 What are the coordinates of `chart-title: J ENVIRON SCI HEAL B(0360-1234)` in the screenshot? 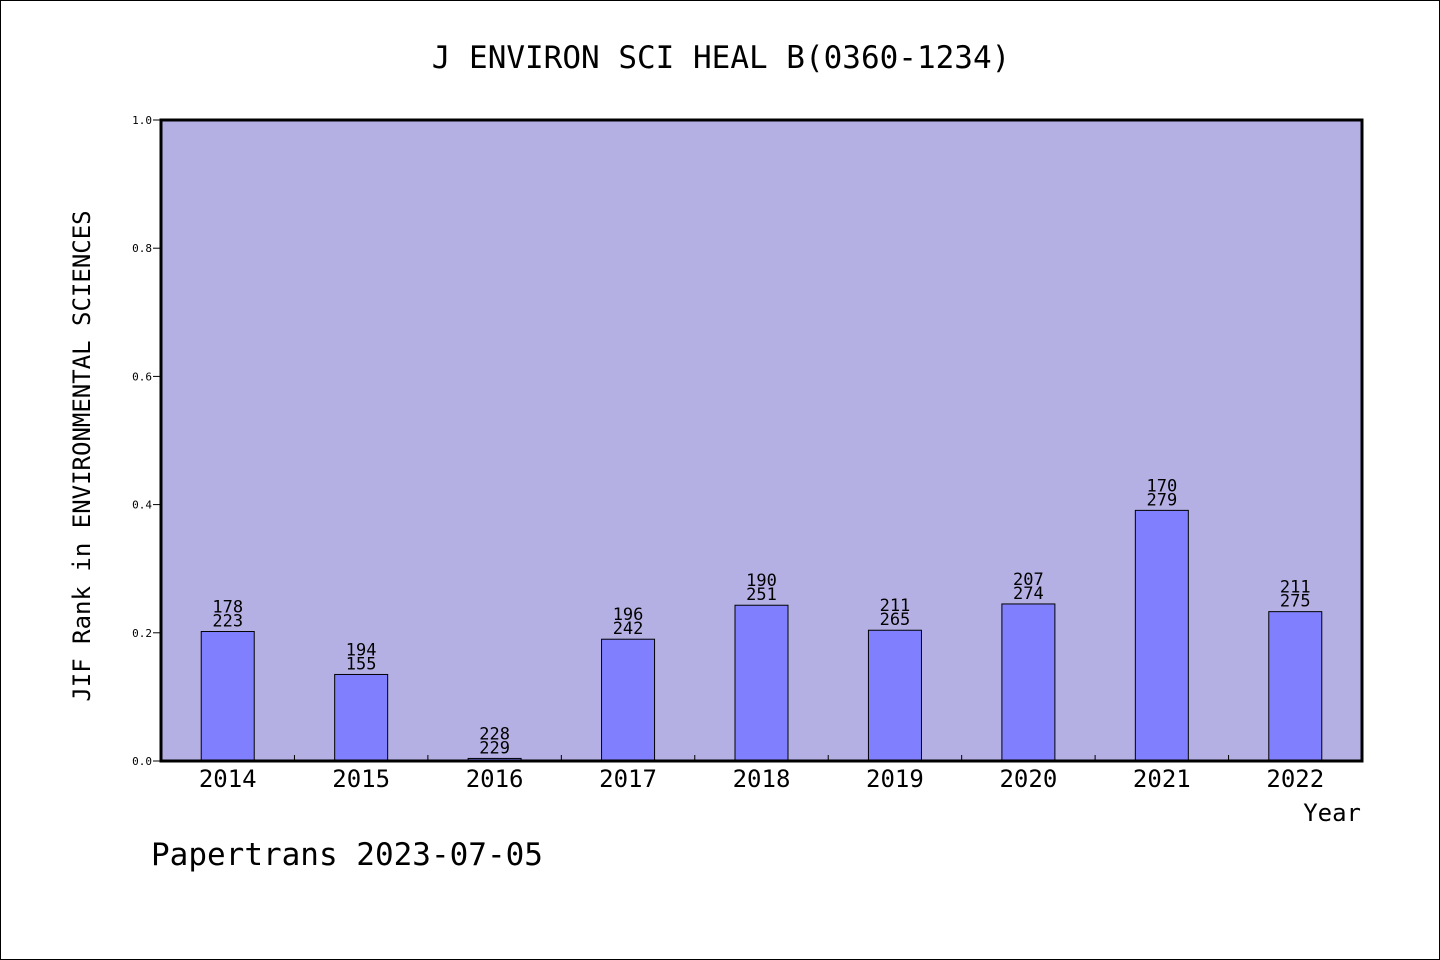 It's located at (721, 58).